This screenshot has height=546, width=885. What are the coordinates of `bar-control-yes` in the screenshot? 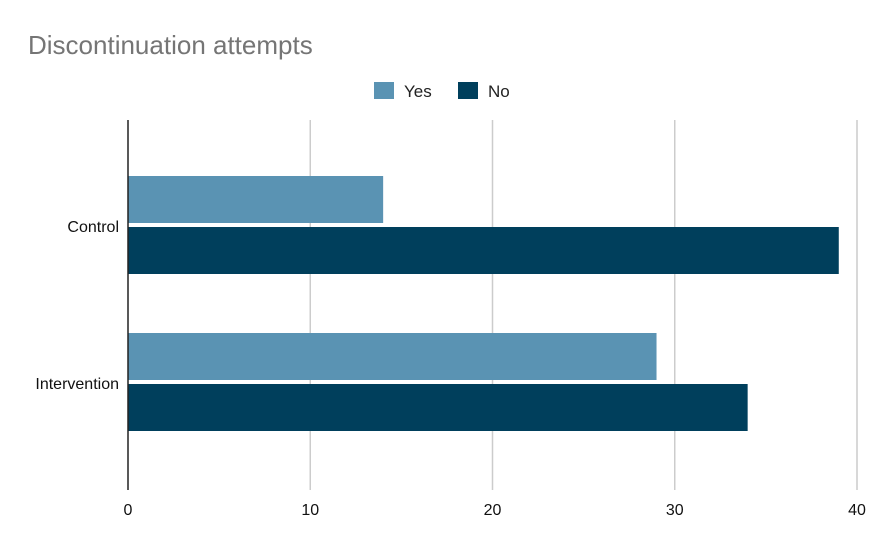 It's located at (256, 199).